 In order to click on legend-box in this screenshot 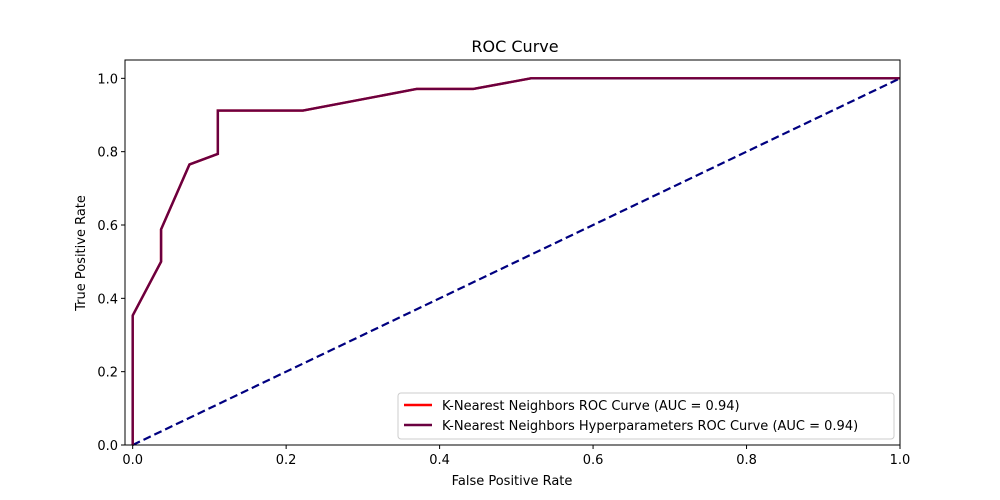, I will do `click(646, 416)`.